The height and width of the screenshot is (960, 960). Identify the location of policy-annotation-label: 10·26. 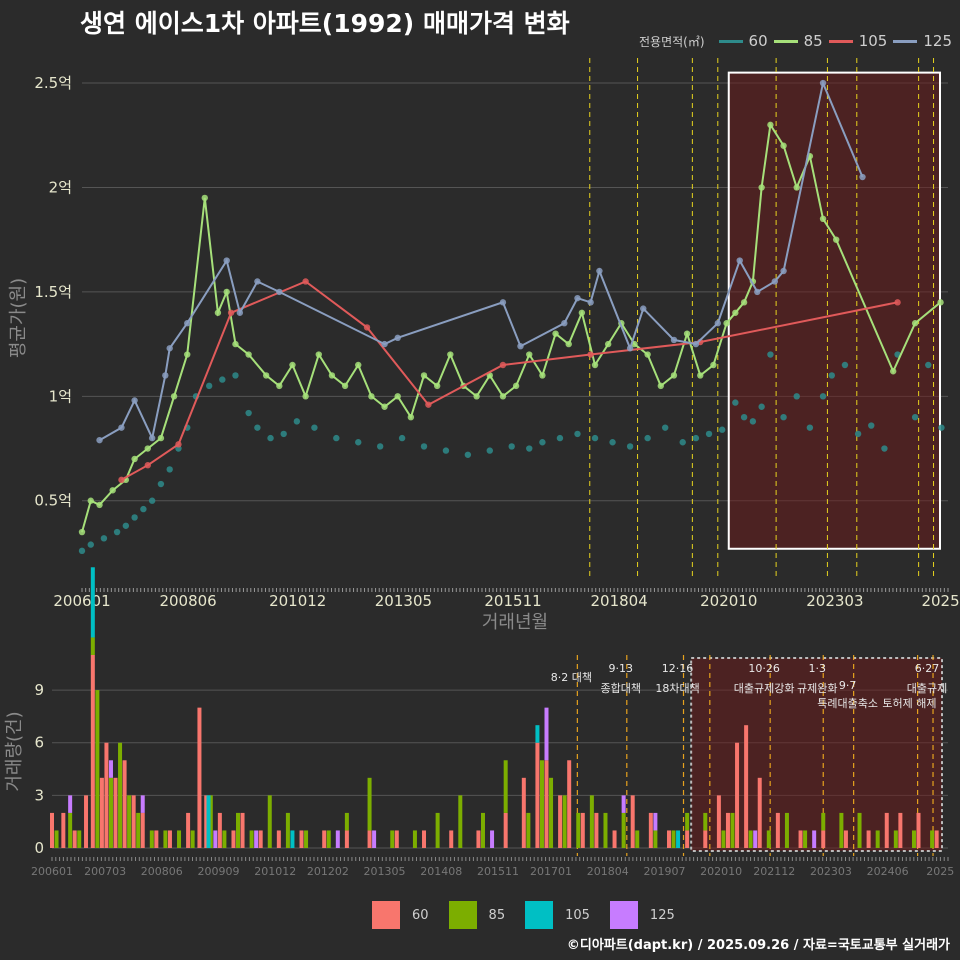
(764, 668).